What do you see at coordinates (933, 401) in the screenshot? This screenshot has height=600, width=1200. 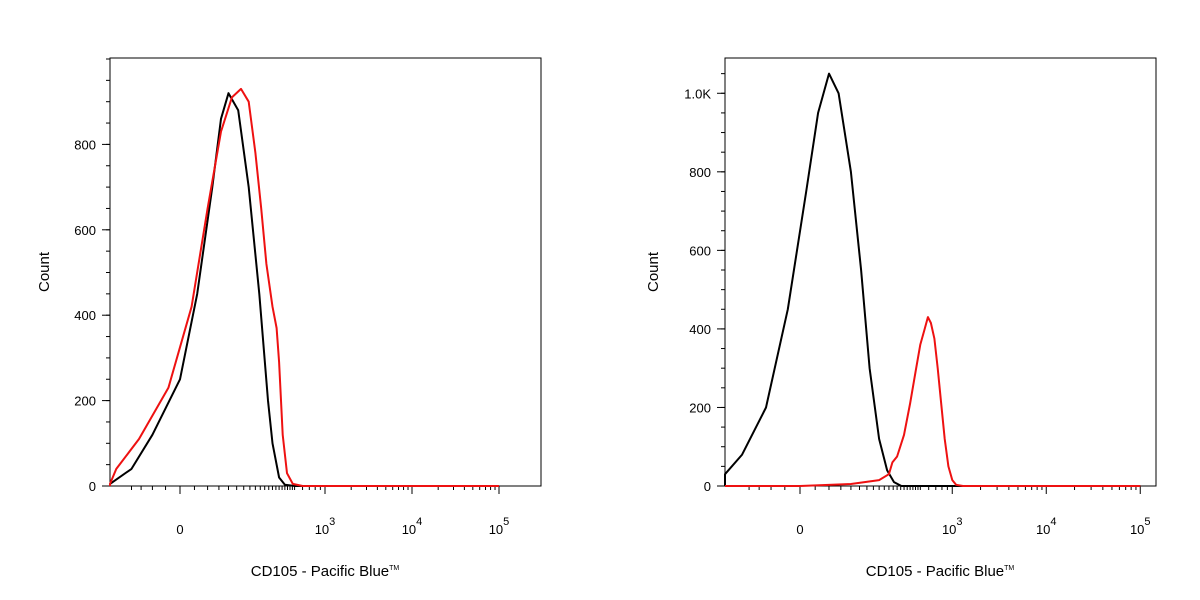 I see `histogram-series-stained` at bounding box center [933, 401].